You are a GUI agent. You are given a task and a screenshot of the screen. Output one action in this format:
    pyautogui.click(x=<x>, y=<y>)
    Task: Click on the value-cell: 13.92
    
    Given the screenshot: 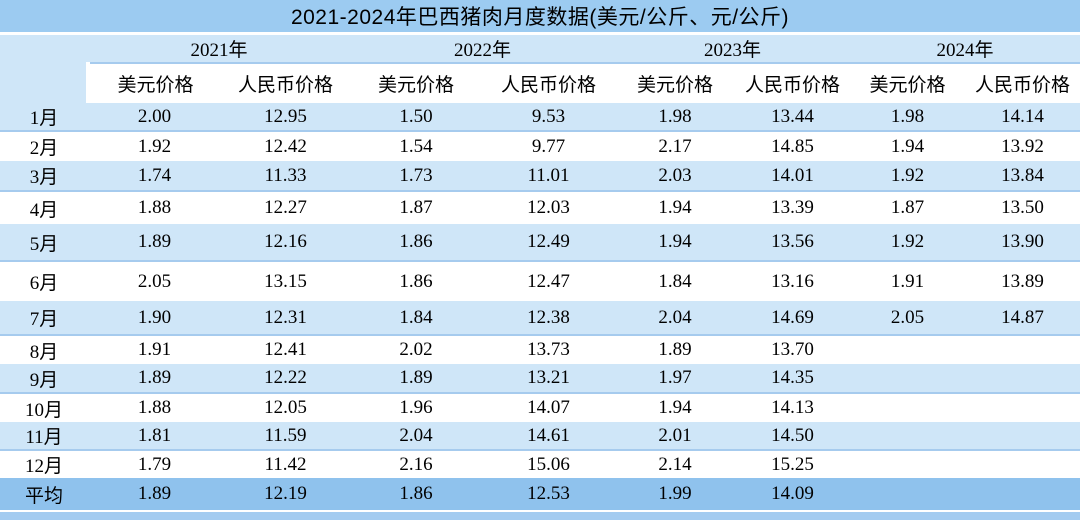 What is the action you would take?
    pyautogui.click(x=1022, y=146)
    